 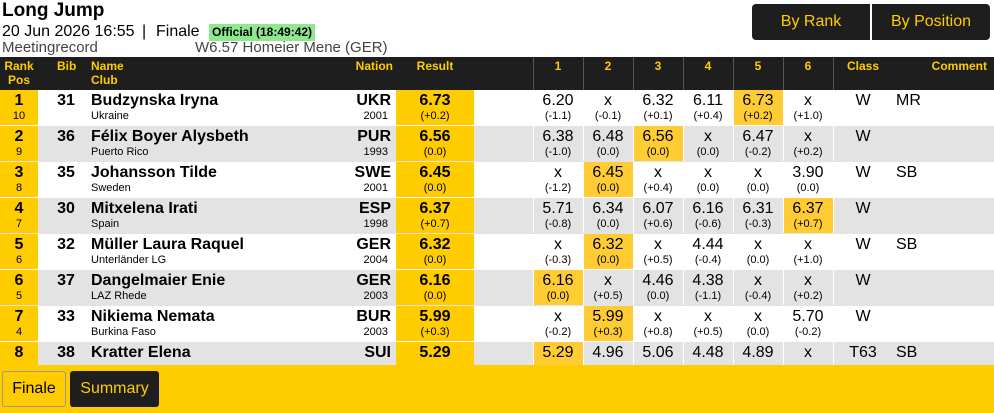 I want to click on bib: 32, so click(x=66, y=244).